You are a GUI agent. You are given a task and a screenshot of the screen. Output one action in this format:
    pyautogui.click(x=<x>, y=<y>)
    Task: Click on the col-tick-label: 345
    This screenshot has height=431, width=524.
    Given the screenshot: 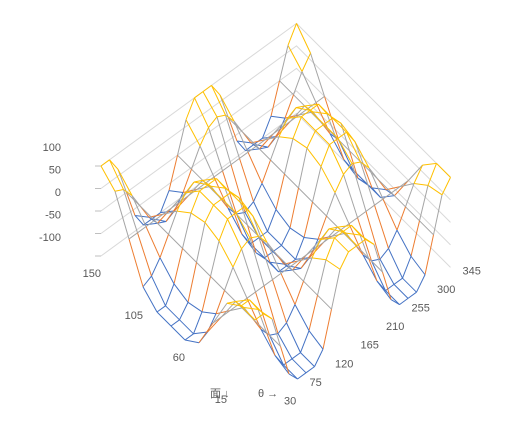 What is the action you would take?
    pyautogui.click(x=472, y=271)
    